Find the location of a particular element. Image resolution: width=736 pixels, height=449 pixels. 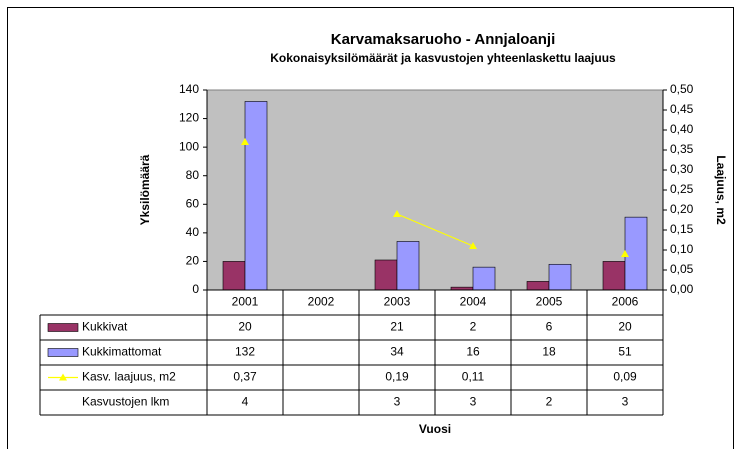

y2-tick-label: 0,00 is located at coordinates (682, 289).